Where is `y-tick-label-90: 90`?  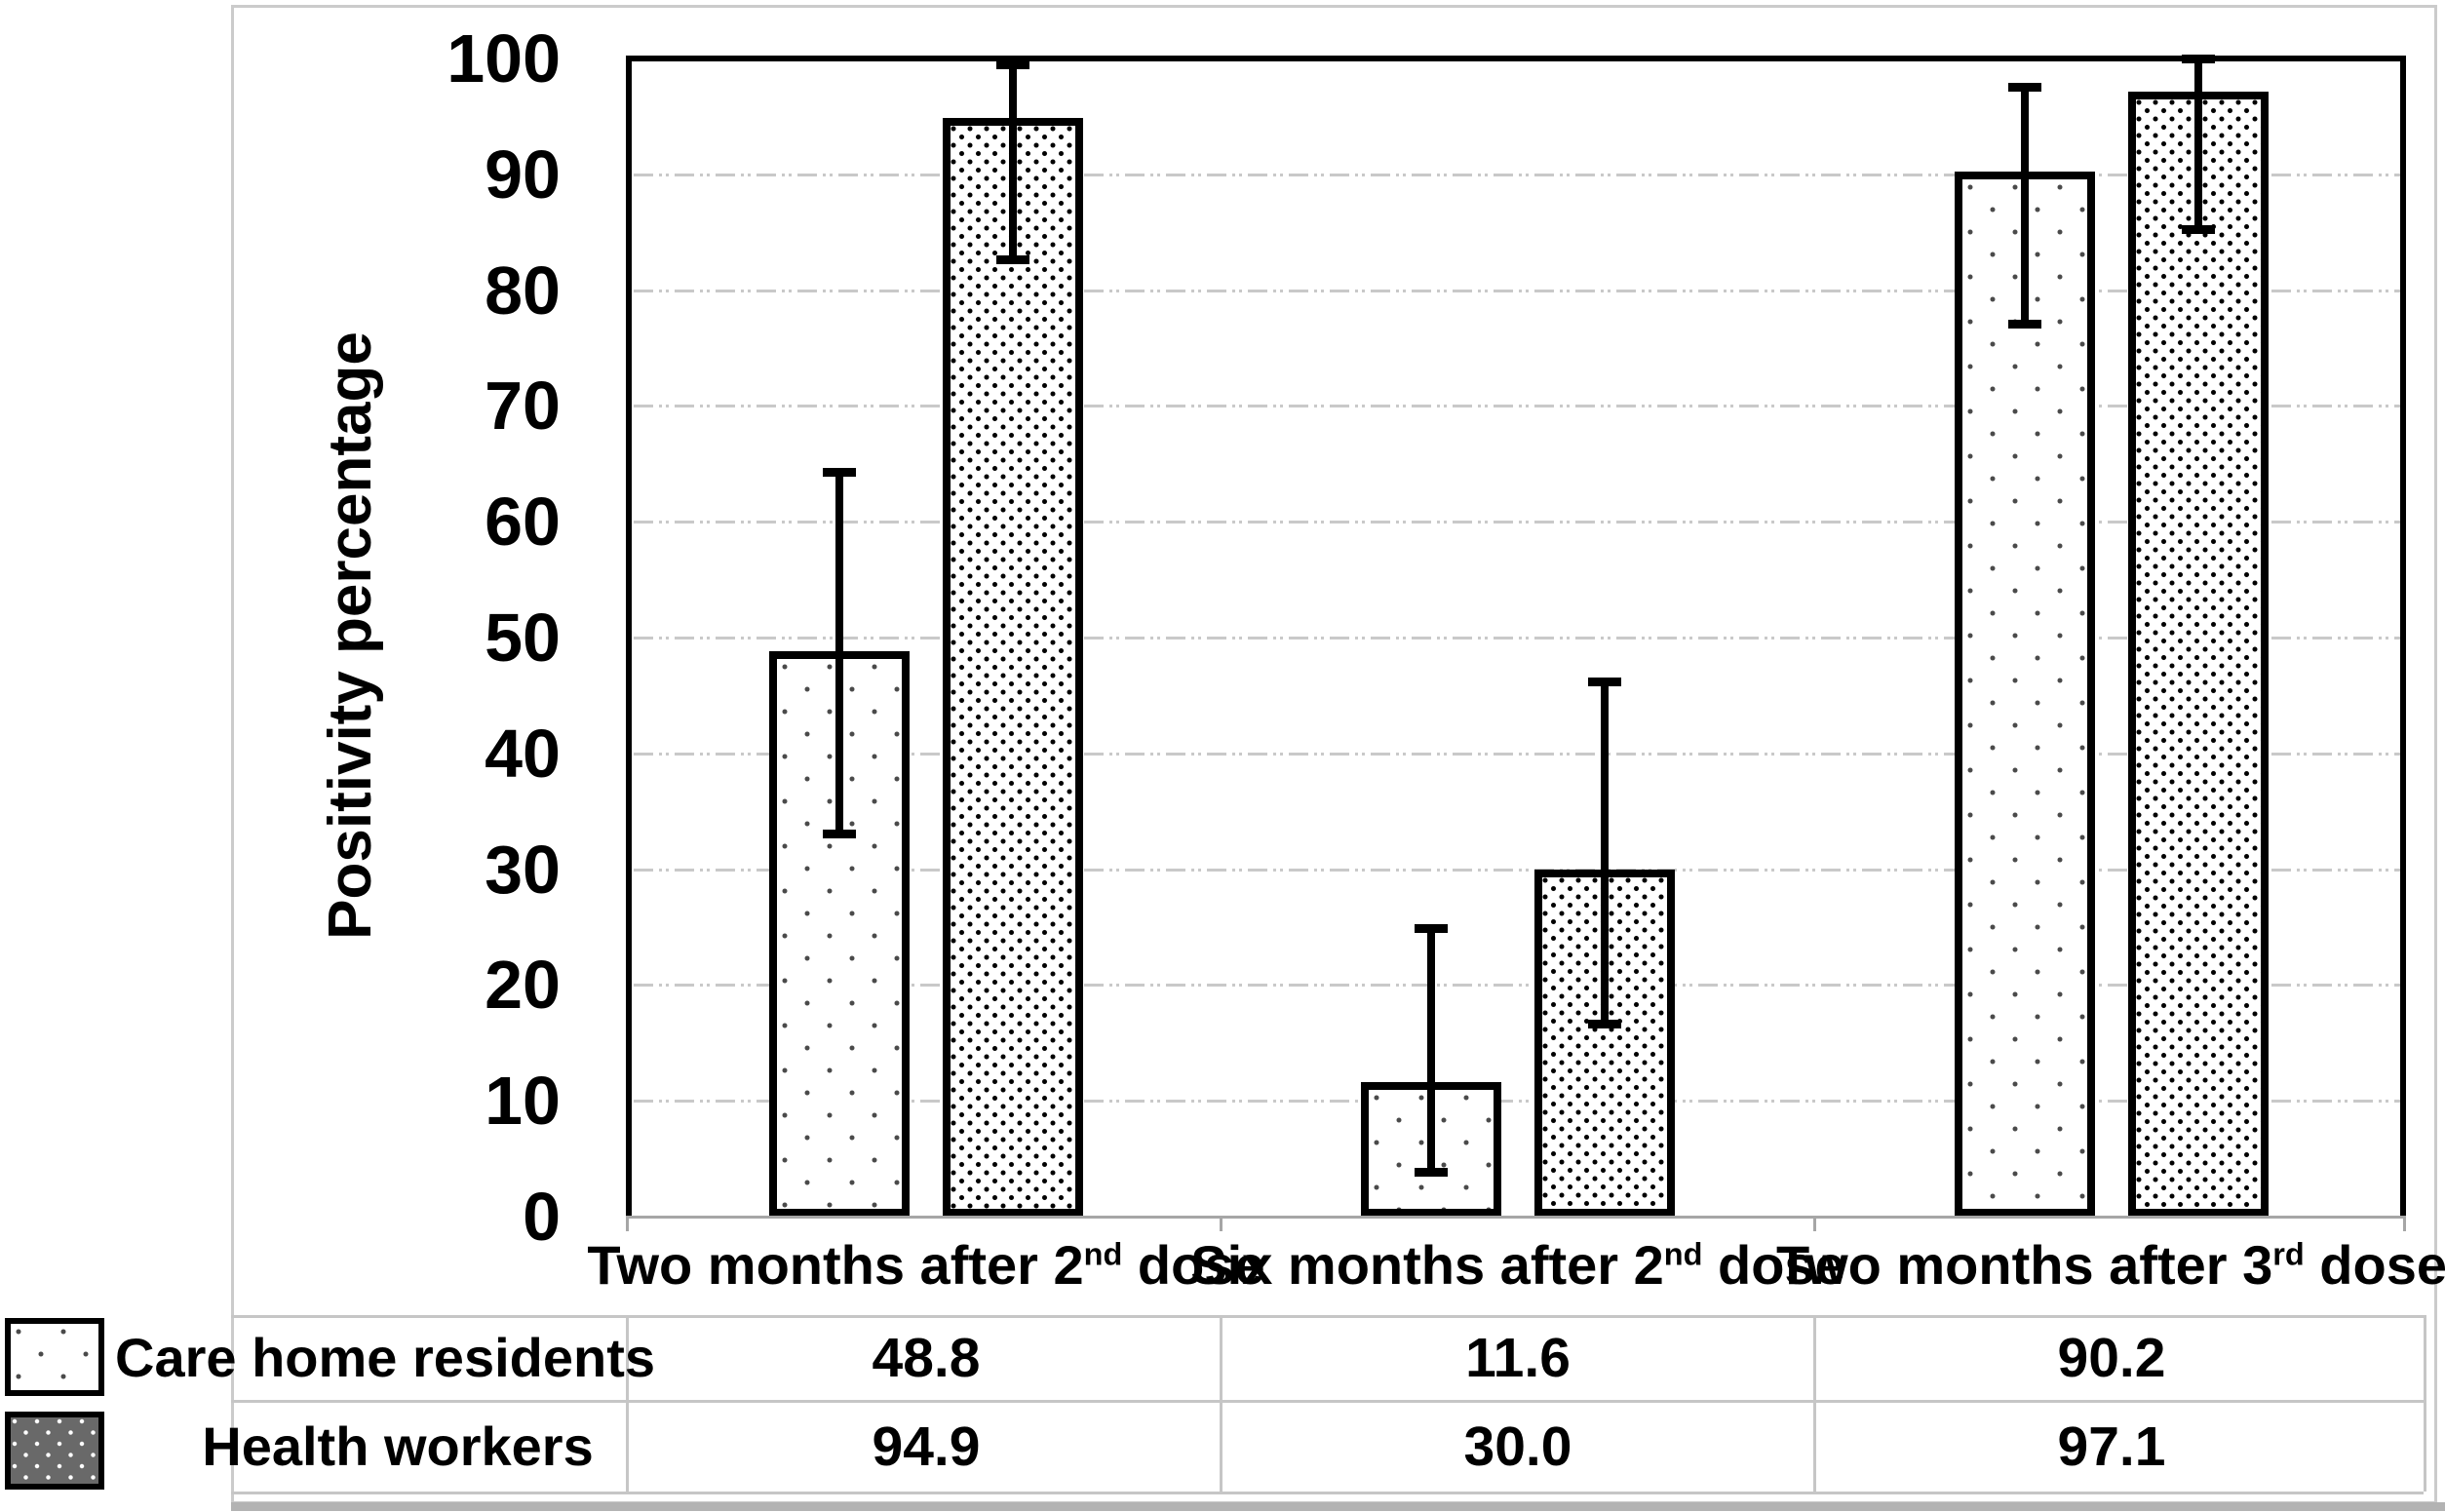 y-tick-label-90: 90 is located at coordinates (523, 174).